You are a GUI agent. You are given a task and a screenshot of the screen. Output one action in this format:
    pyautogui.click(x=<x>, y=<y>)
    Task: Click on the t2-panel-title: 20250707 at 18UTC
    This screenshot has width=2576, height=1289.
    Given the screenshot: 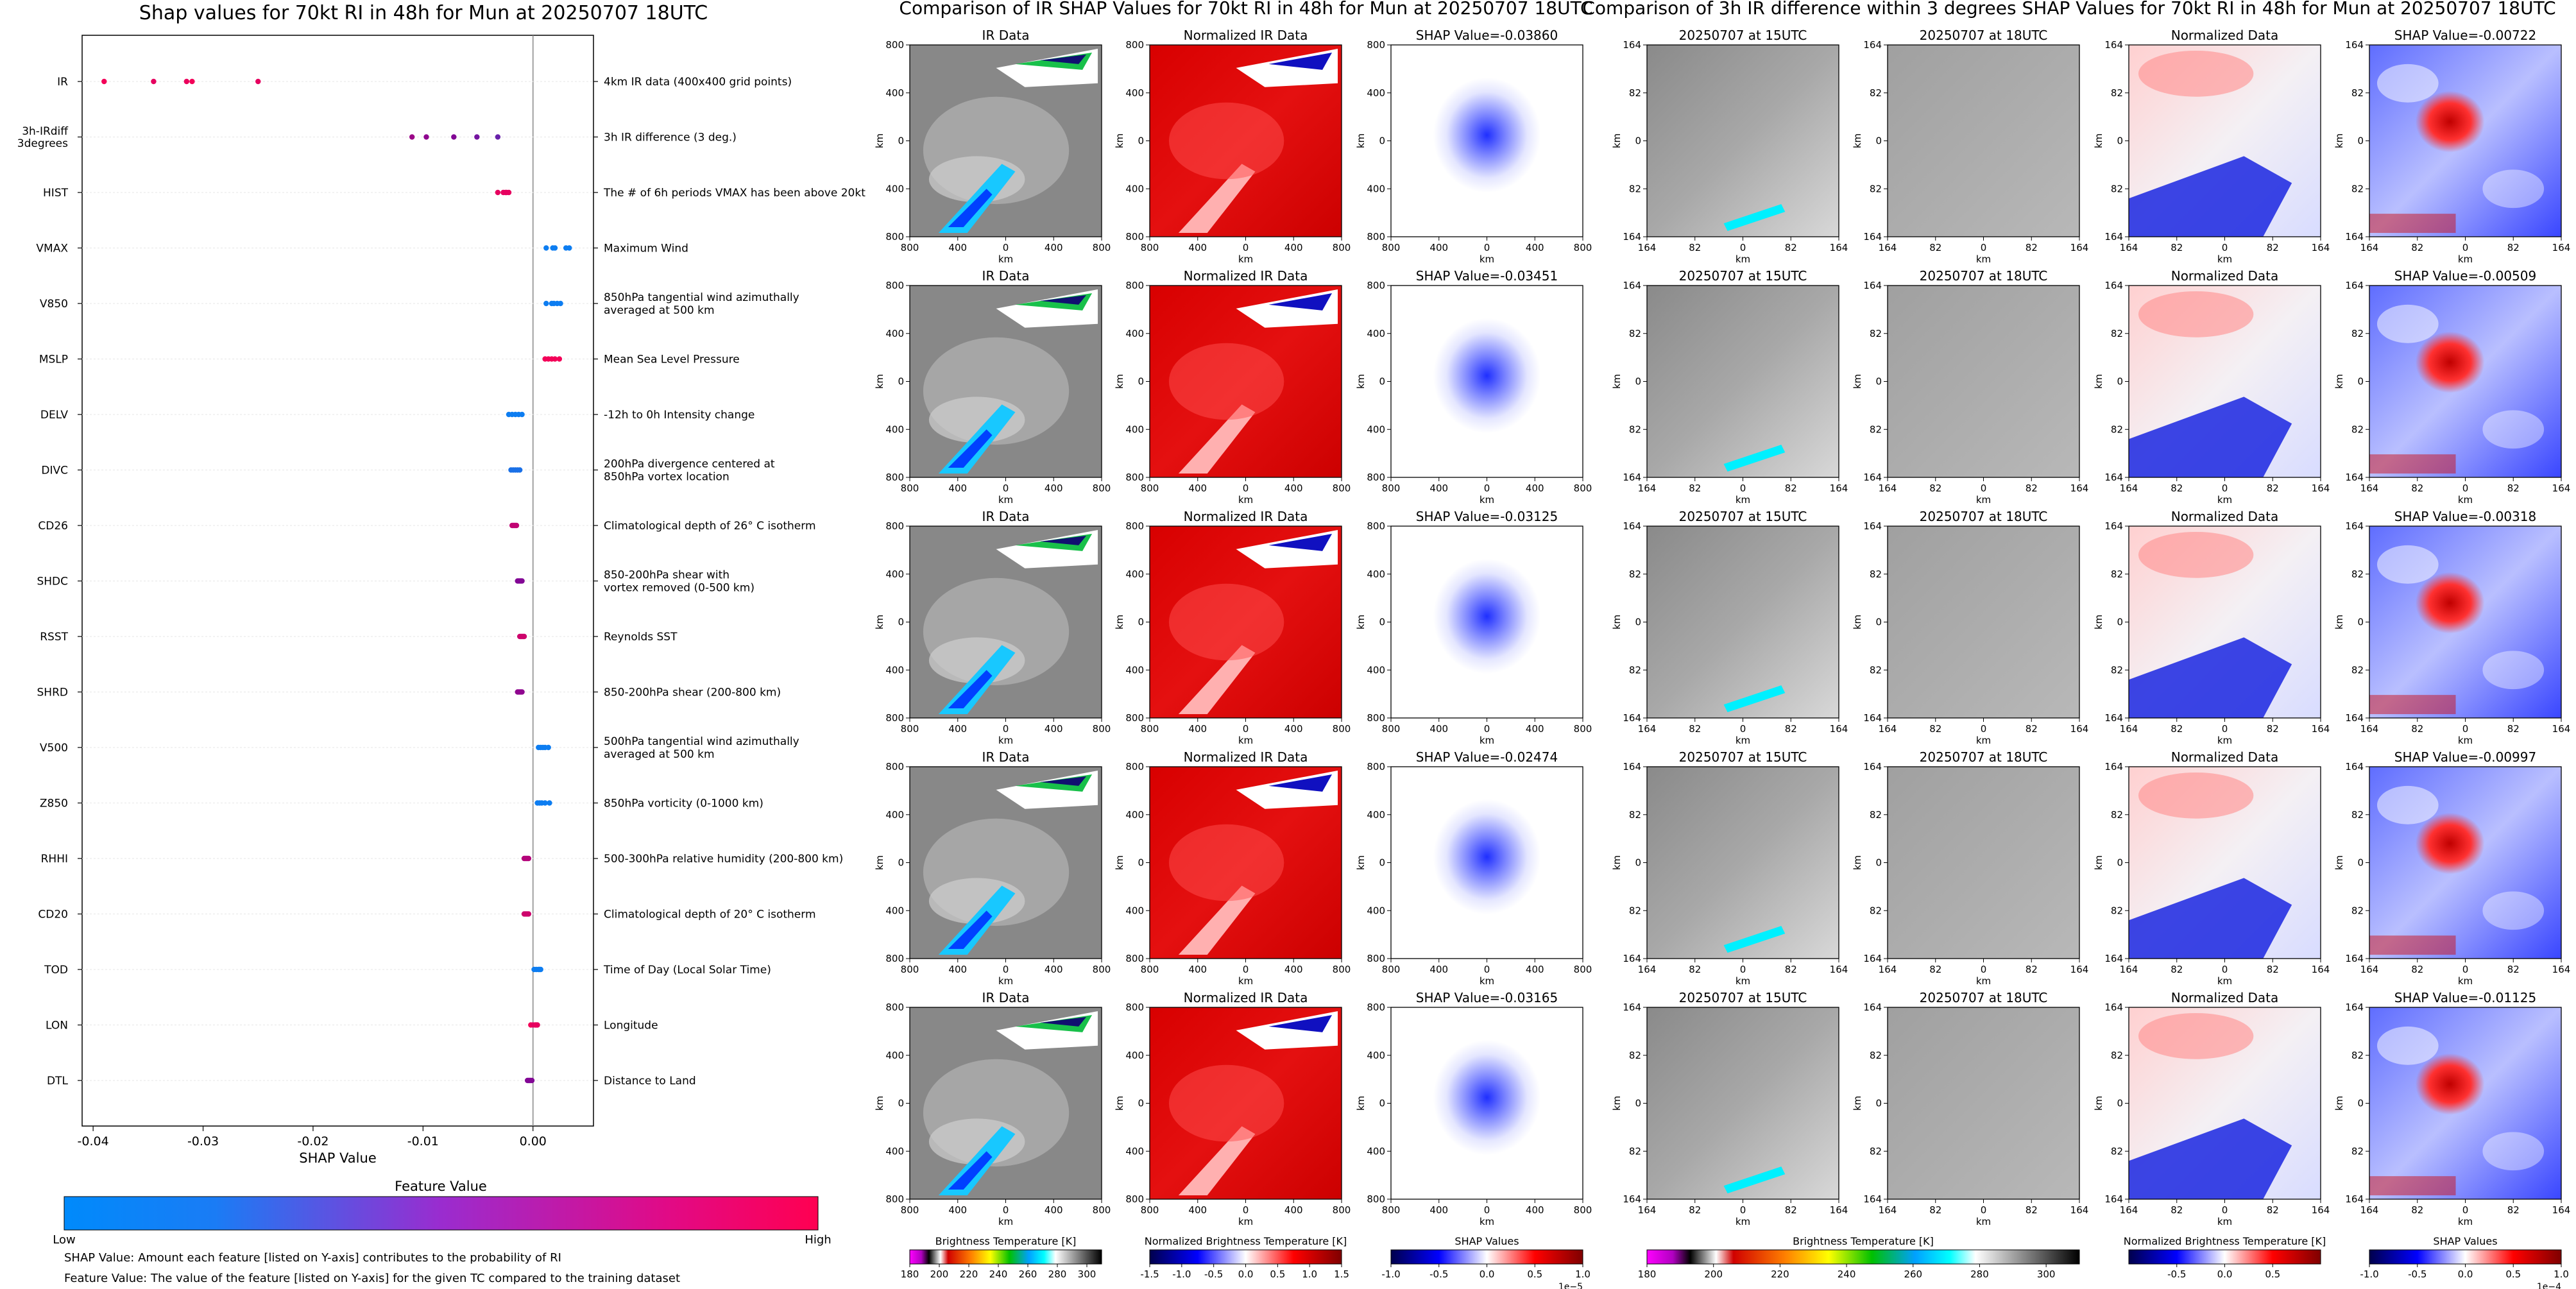 What is the action you would take?
    pyautogui.click(x=1984, y=516)
    